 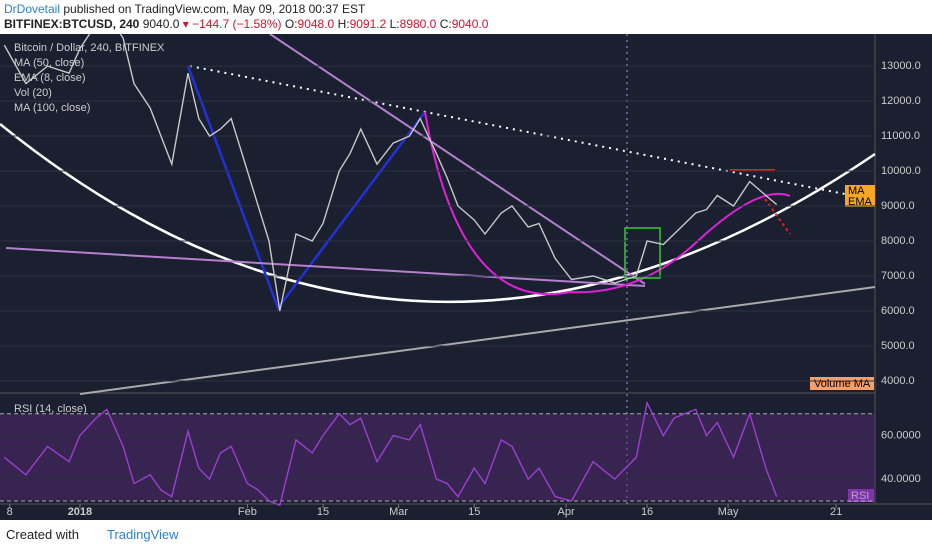 I want to click on y-tick-label: 8000.0, so click(x=898, y=241).